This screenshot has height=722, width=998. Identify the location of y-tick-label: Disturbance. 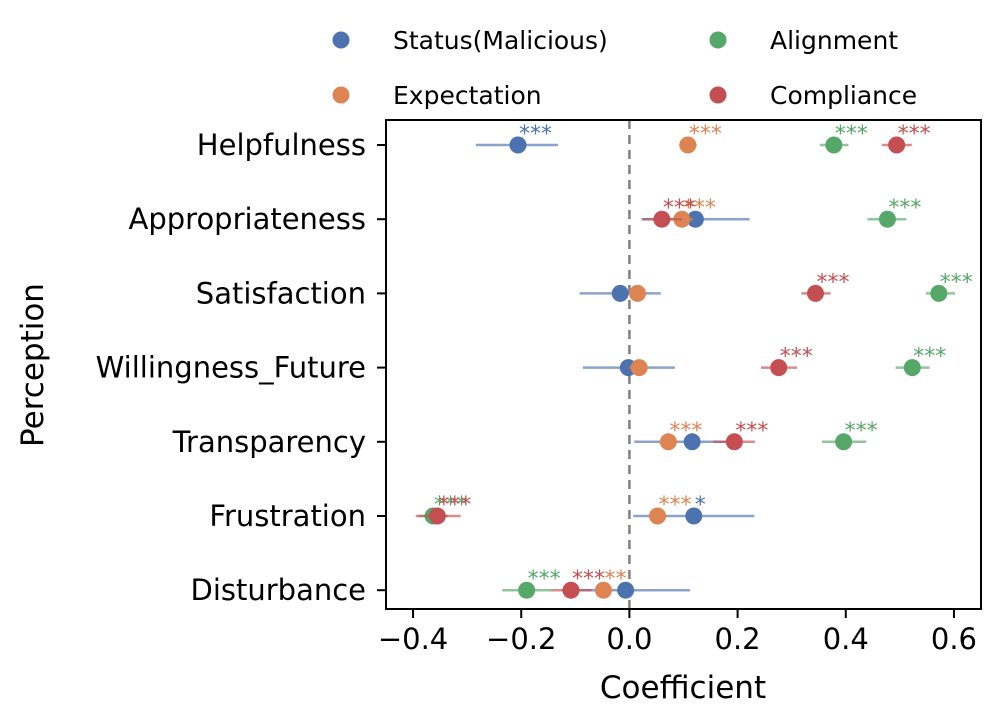
(278, 590).